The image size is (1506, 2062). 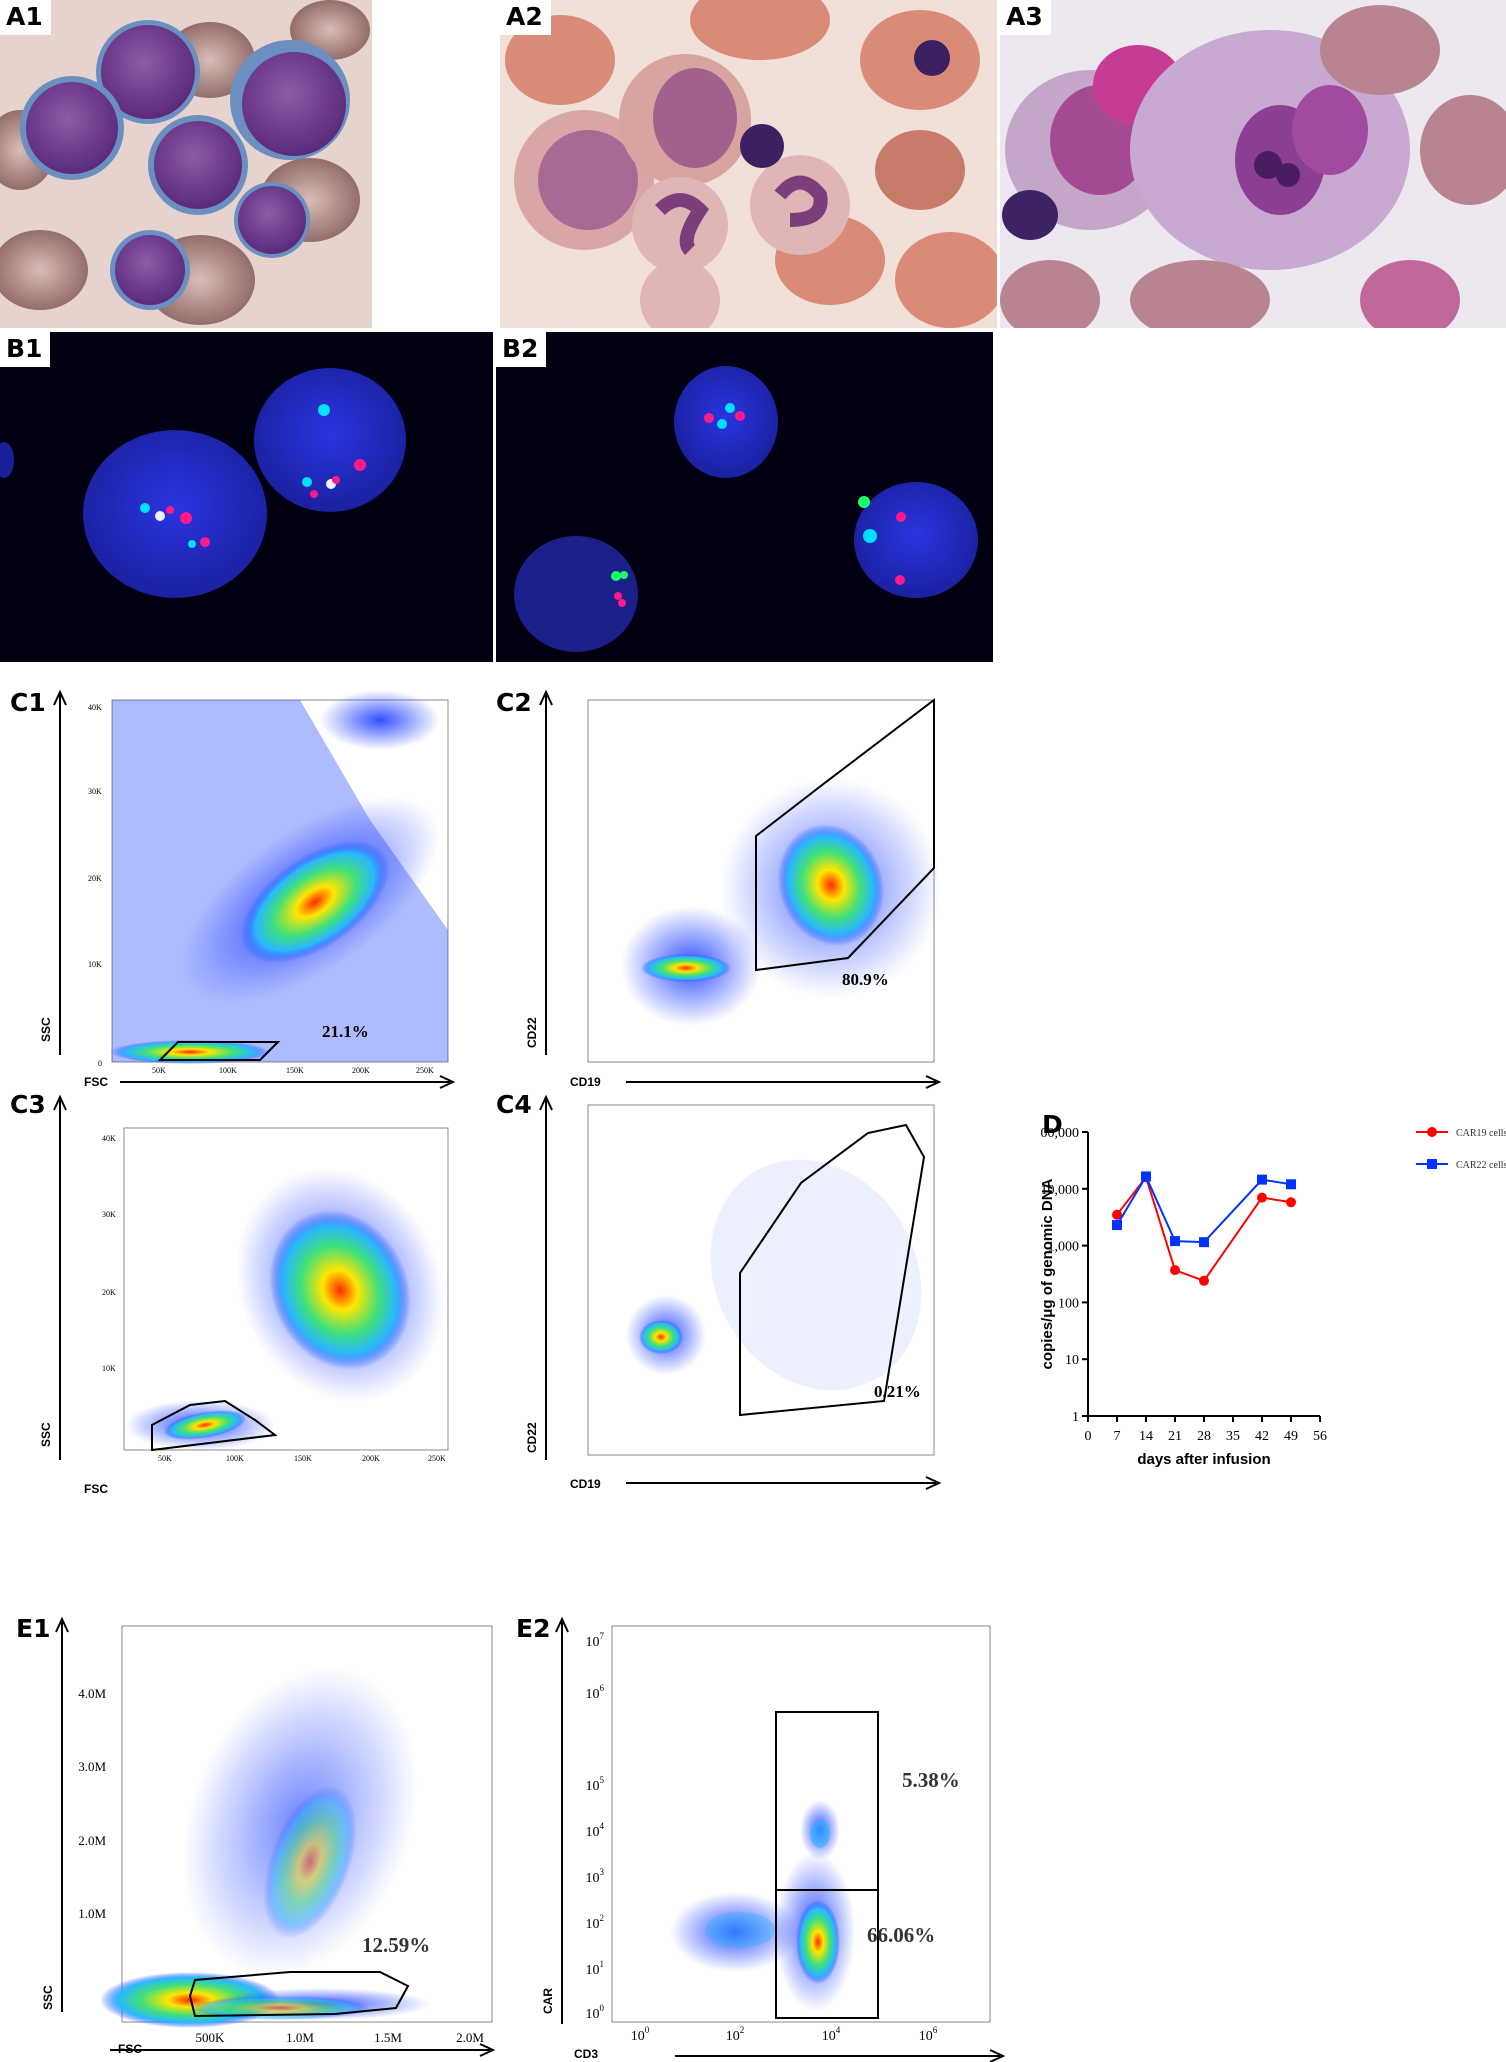 I want to click on y-tick-label: 100,000, so click(x=1059, y=1133).